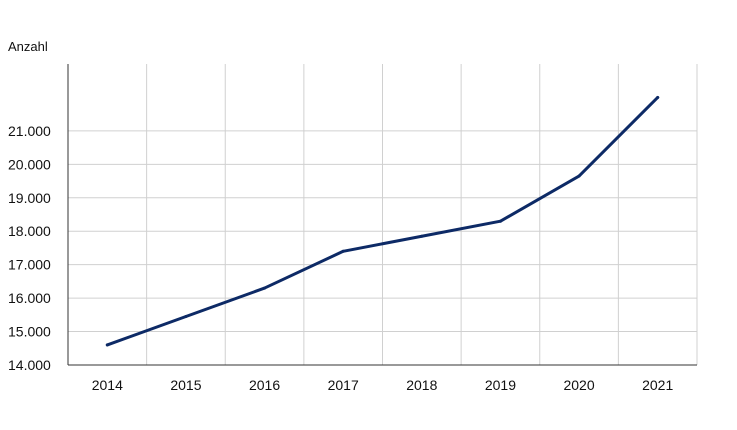 This screenshot has height=430, width=737. What do you see at coordinates (29, 164) in the screenshot?
I see `y-tick-label: 20.000` at bounding box center [29, 164].